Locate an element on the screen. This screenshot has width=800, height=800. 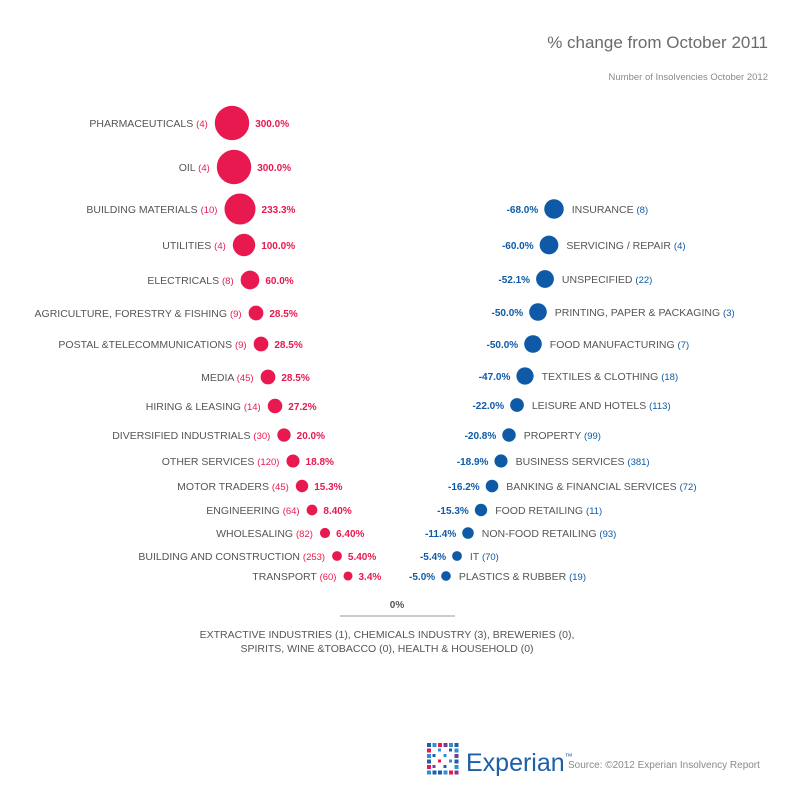
increase-value-label: 28.5% is located at coordinates (283, 314).